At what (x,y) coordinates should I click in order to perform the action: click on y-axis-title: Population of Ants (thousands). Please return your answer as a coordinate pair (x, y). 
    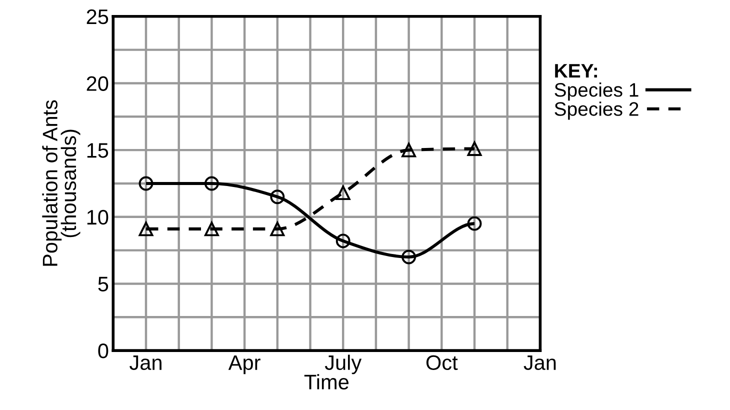
    Looking at the image, I should click on (61, 183).